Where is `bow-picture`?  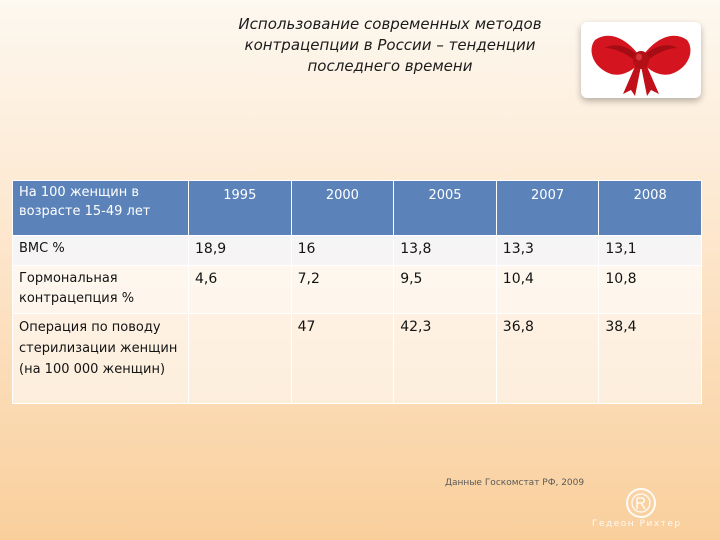
bow-picture is located at coordinates (641, 60).